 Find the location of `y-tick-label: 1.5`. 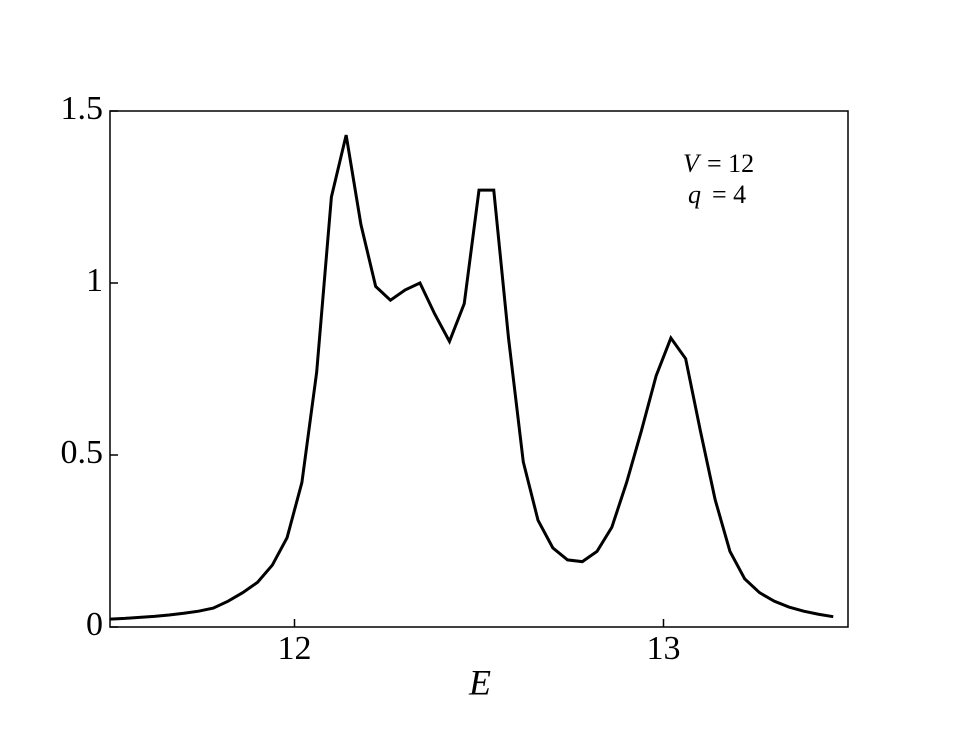

y-tick-label: 1.5 is located at coordinates (82, 108).